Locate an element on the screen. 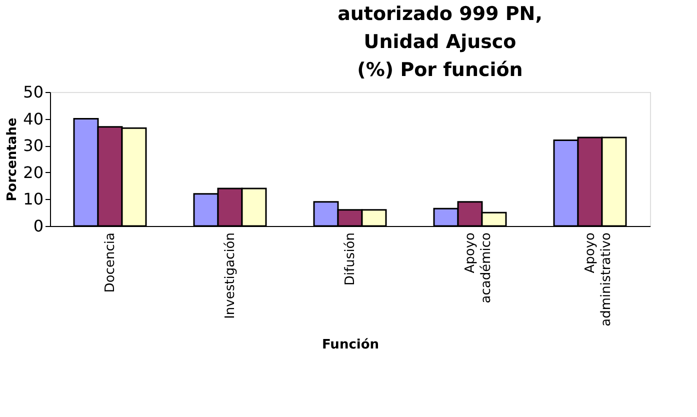 The width and height of the screenshot is (697, 417). y-tick-label: 0 is located at coordinates (38, 226).